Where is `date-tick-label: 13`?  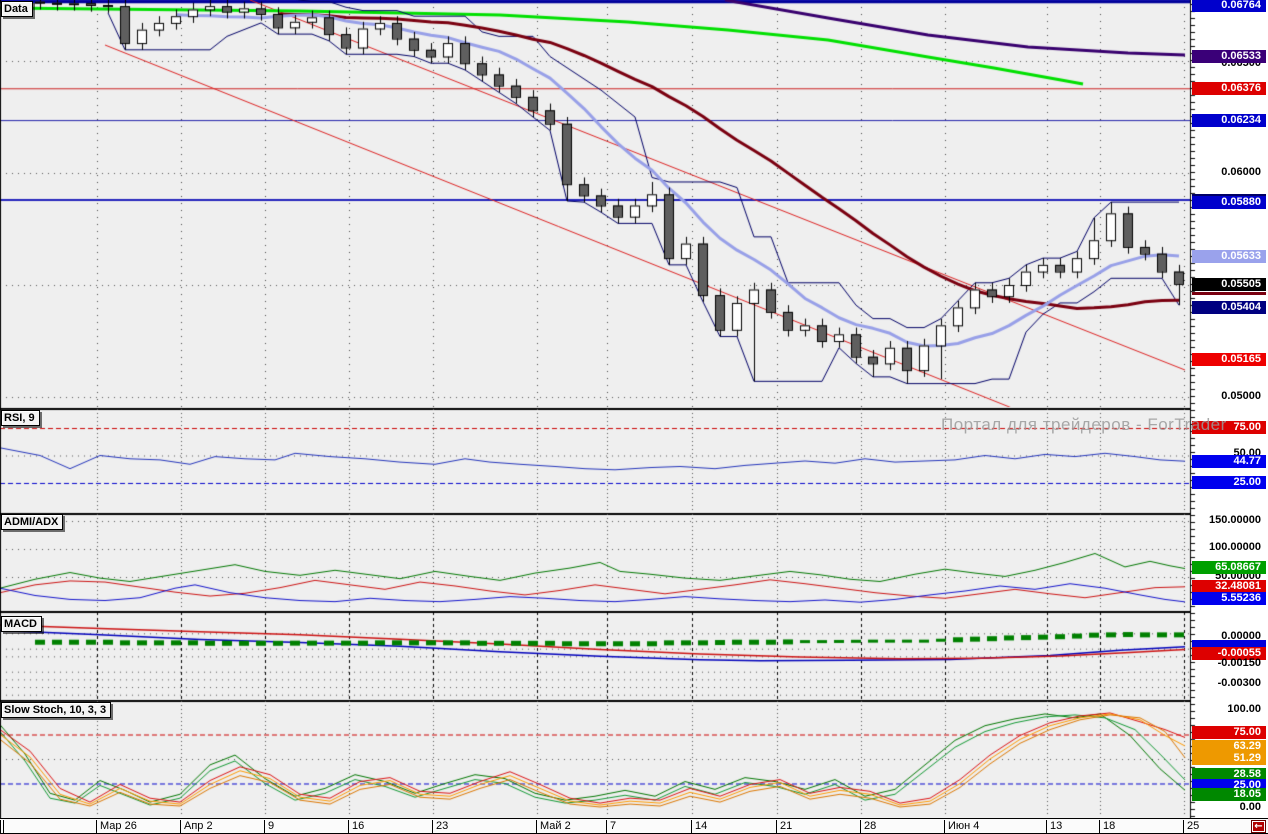 date-tick-label: 13 is located at coordinates (1054, 826).